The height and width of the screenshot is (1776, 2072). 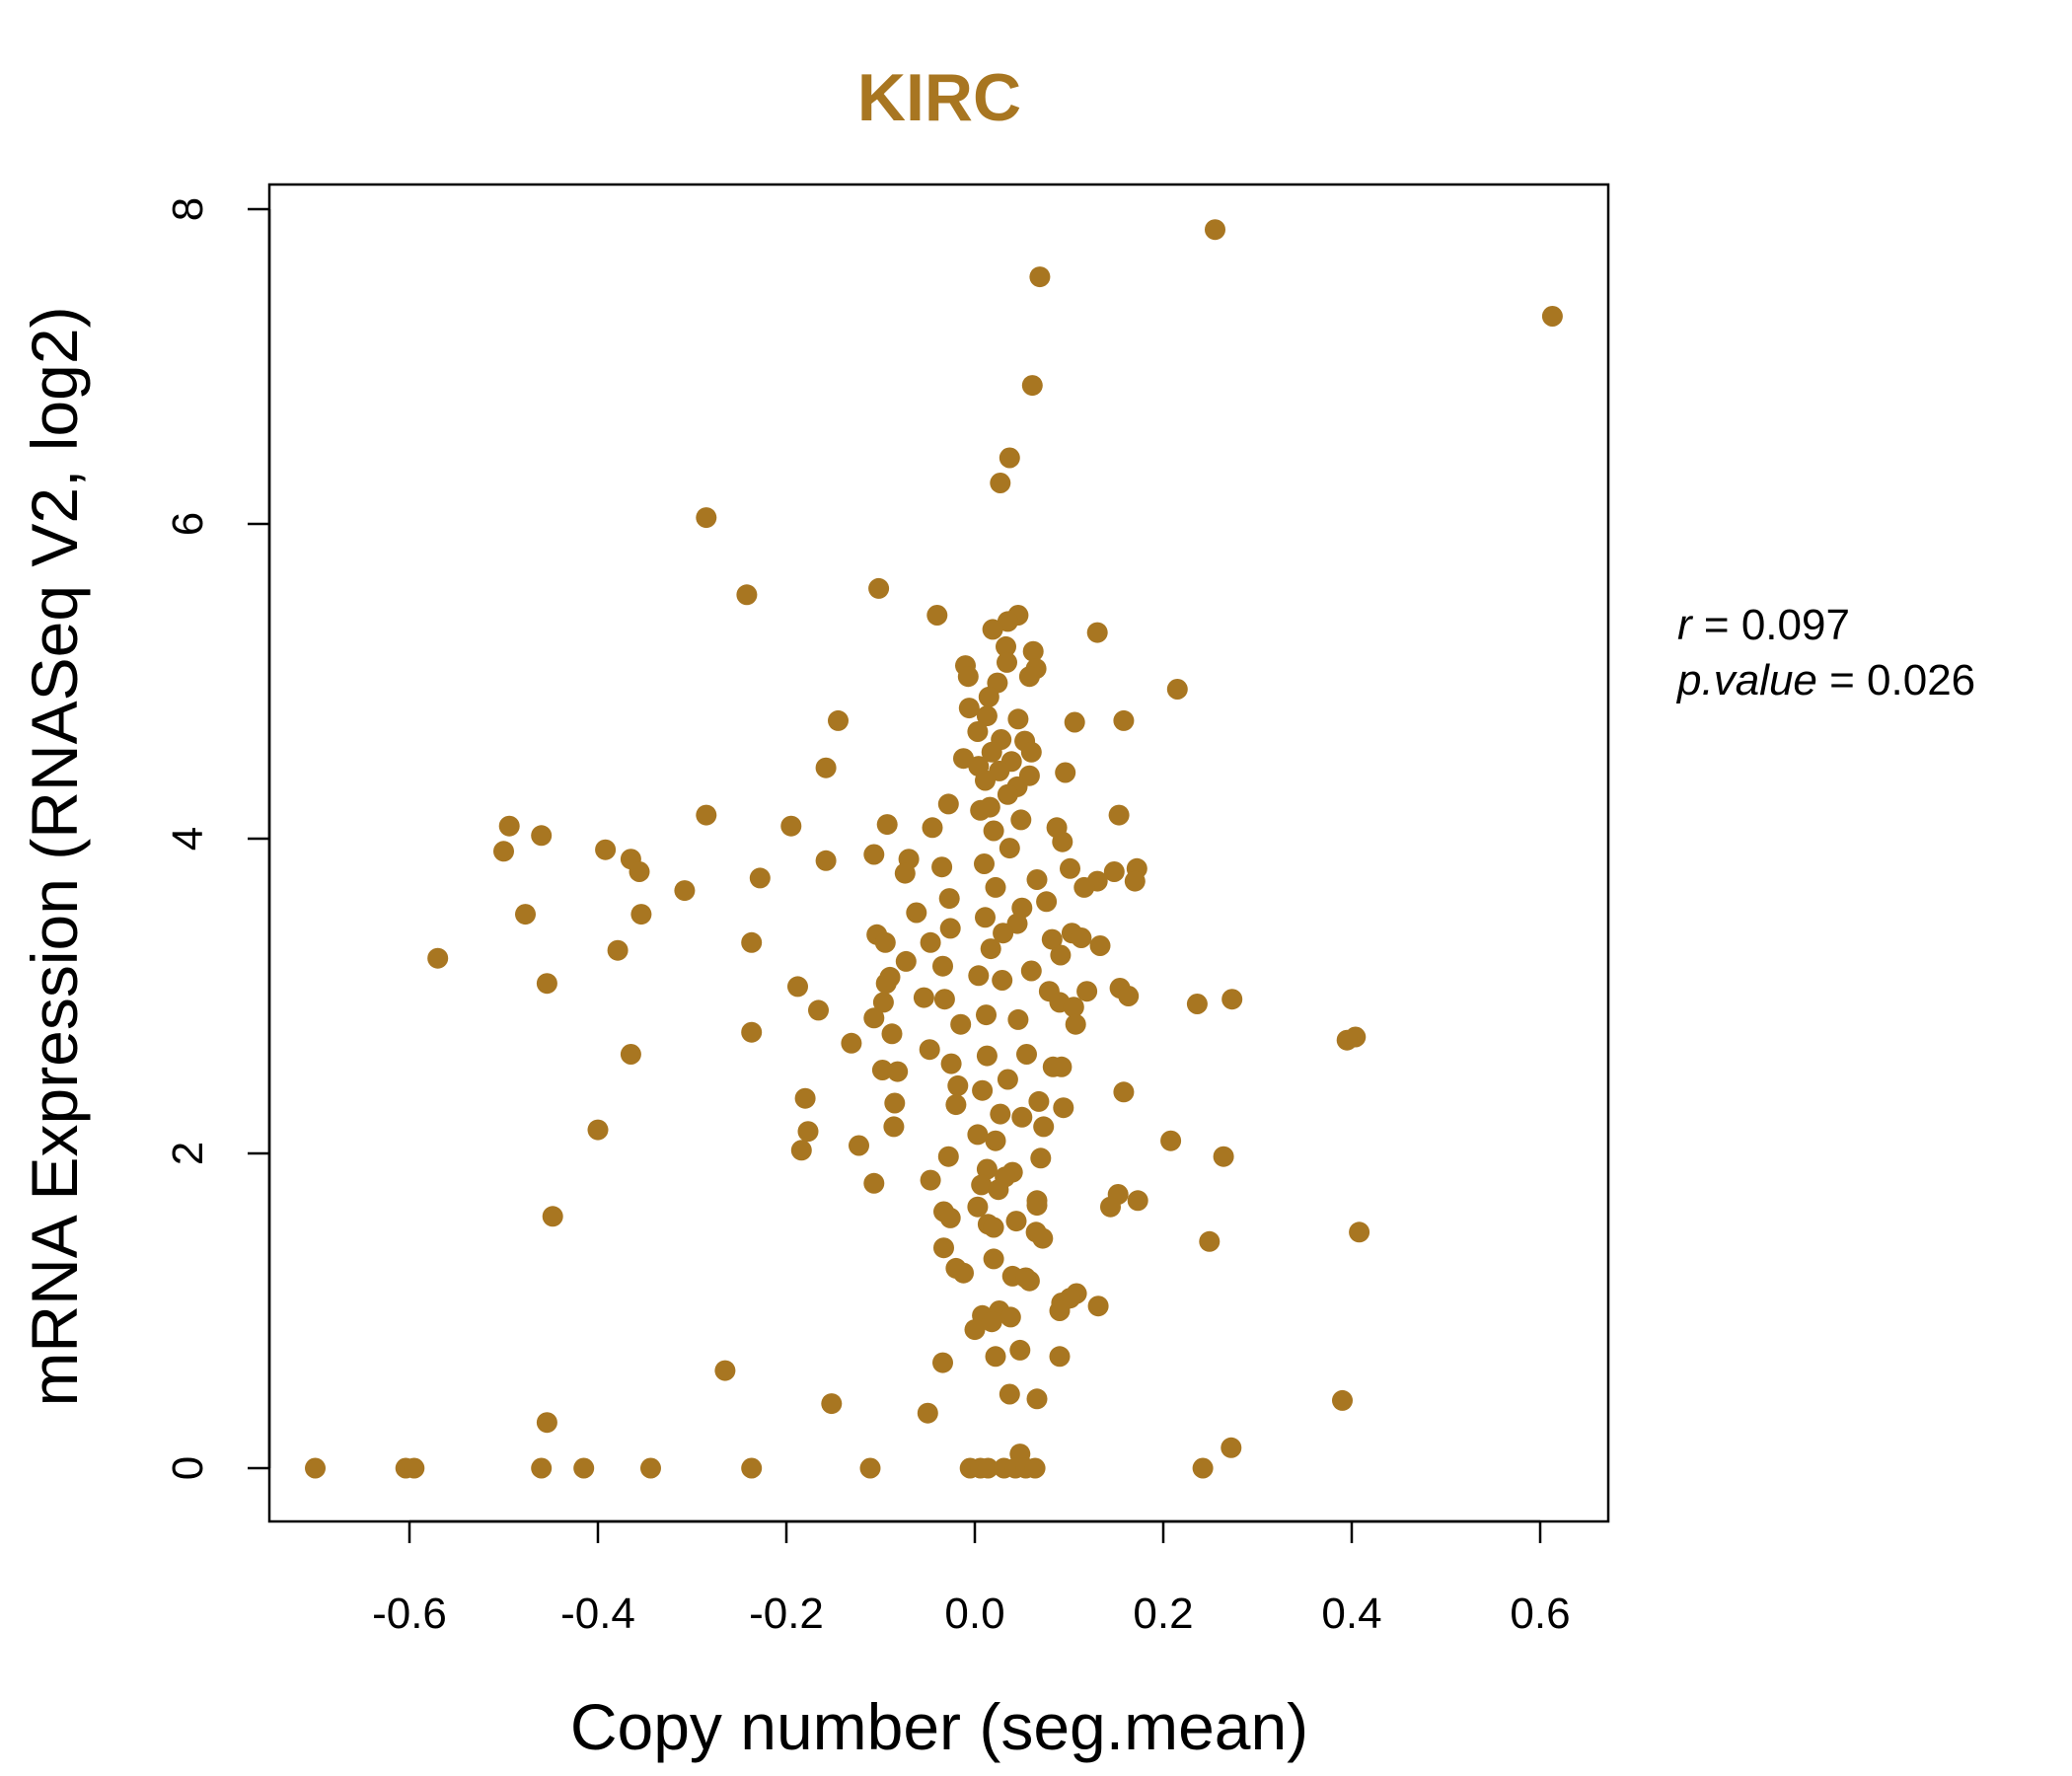 What do you see at coordinates (188, 524) in the screenshot?
I see `y-tick-label: 6` at bounding box center [188, 524].